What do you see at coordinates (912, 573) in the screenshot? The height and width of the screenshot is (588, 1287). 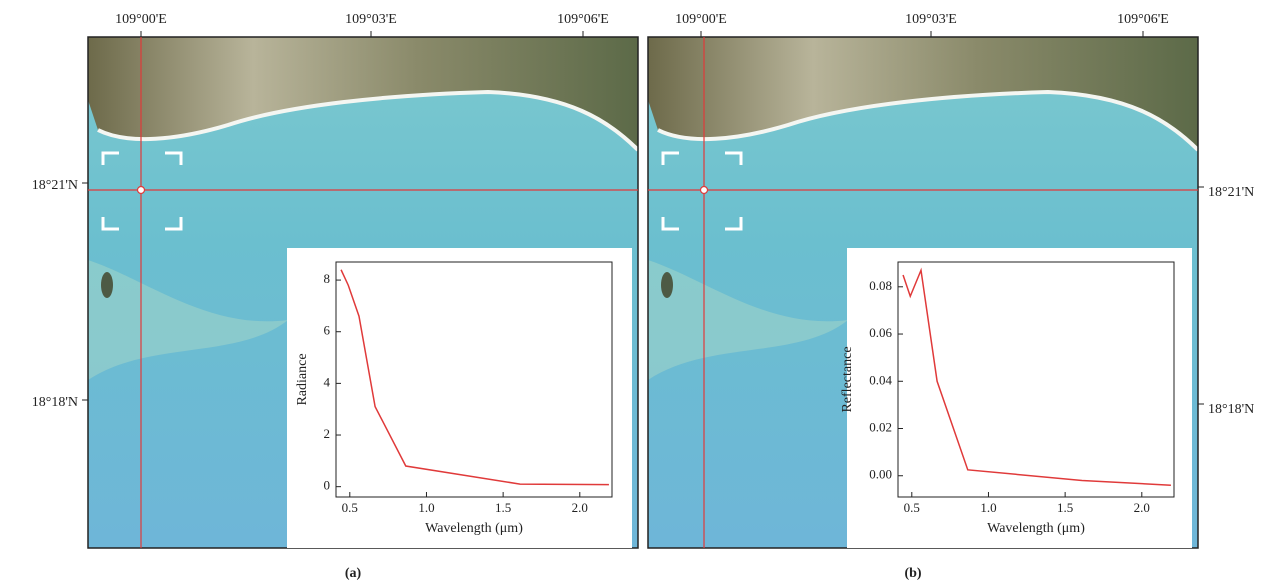 I see `panel-label: (b)` at bounding box center [912, 573].